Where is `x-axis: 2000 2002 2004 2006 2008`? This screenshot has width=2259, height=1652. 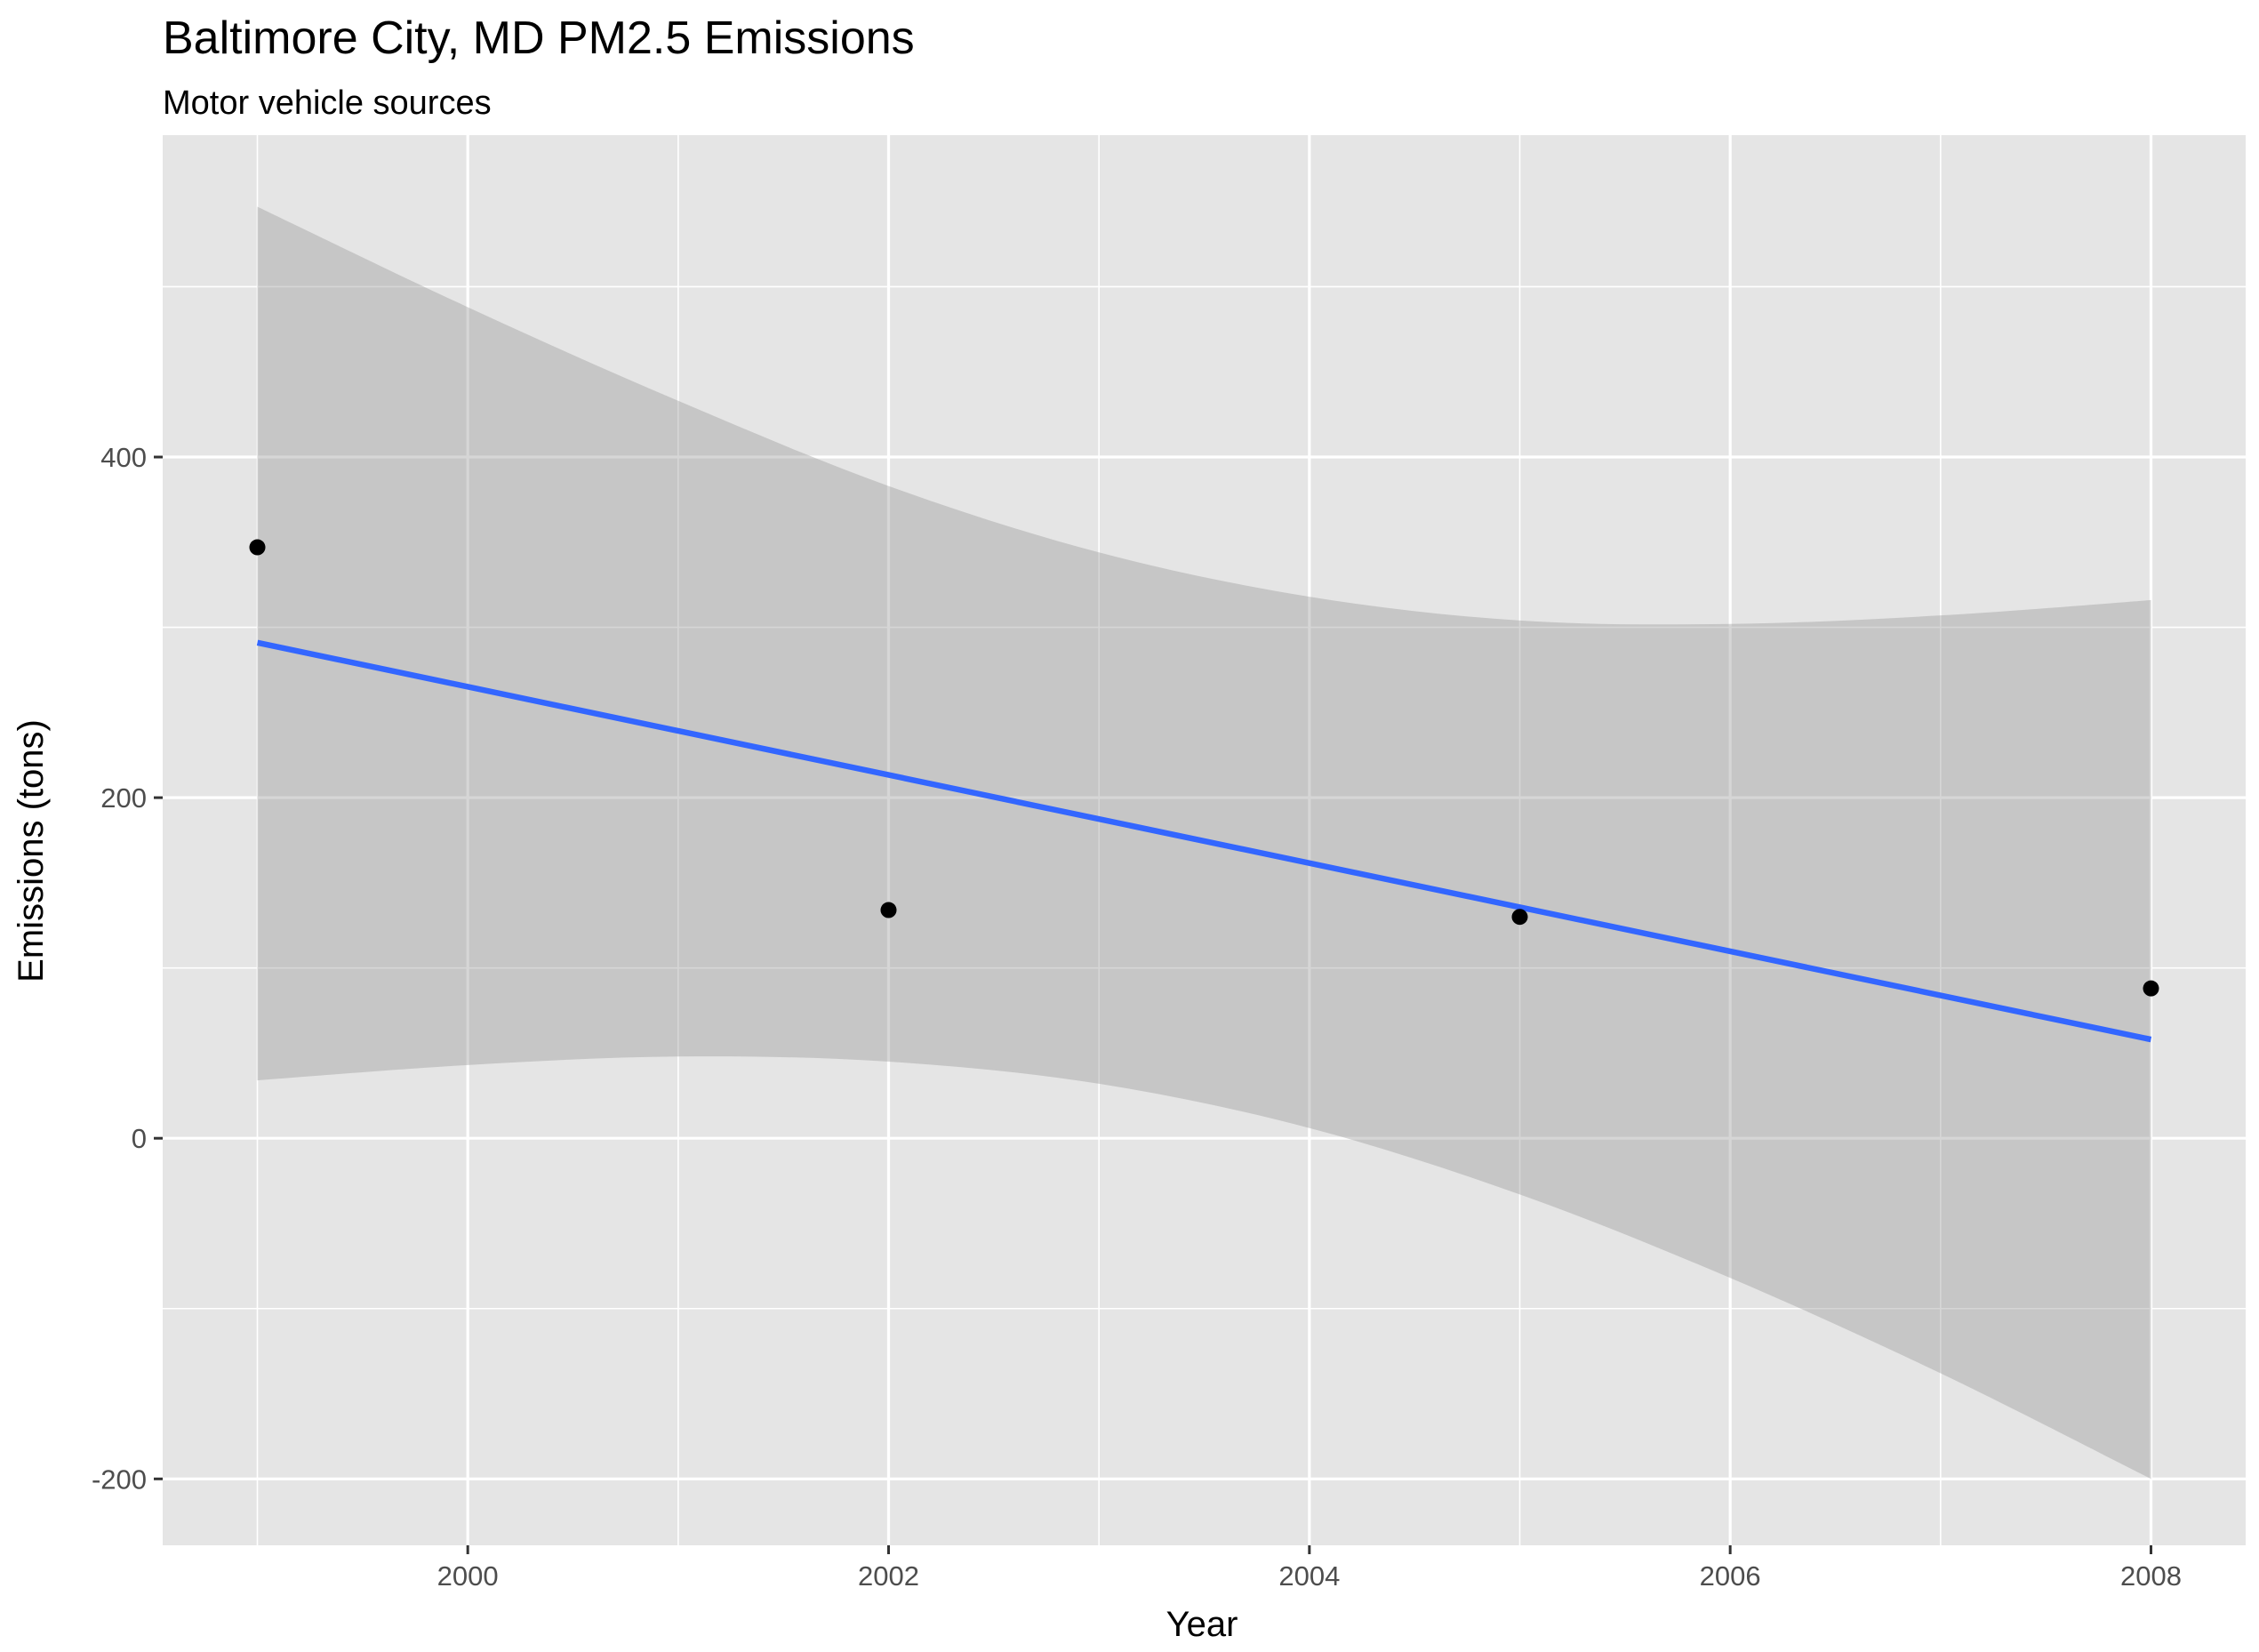
x-axis: 2000 2002 2004 2006 2008 is located at coordinates (1309, 1569).